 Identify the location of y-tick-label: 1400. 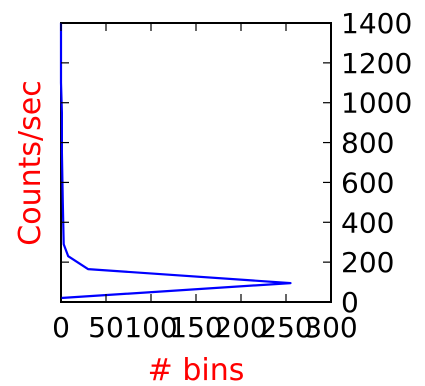
(376, 23).